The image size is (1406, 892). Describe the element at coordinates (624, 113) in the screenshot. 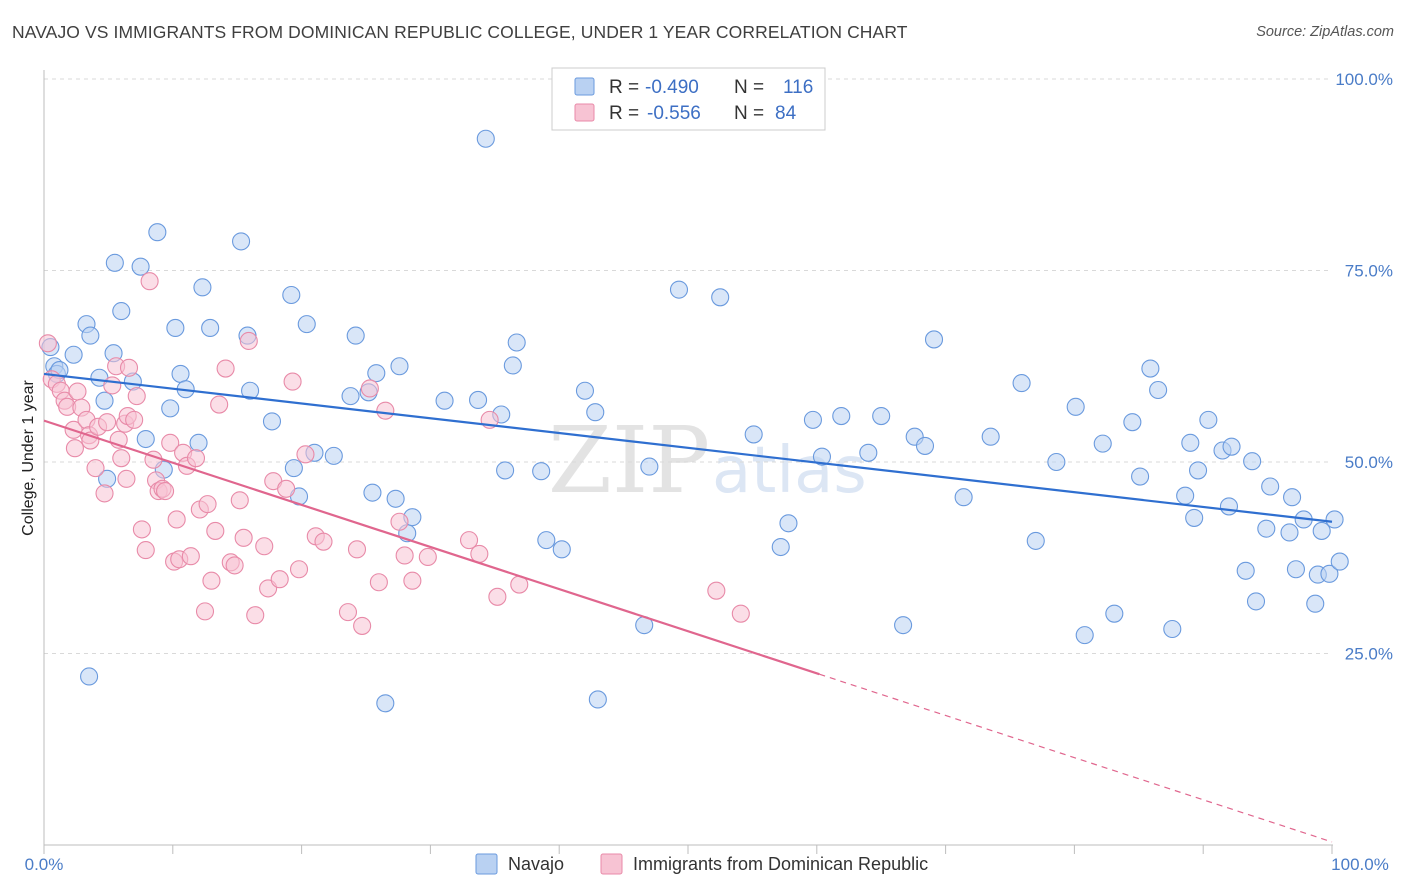

I see `legend-r-label-dominican: R =` at that location.